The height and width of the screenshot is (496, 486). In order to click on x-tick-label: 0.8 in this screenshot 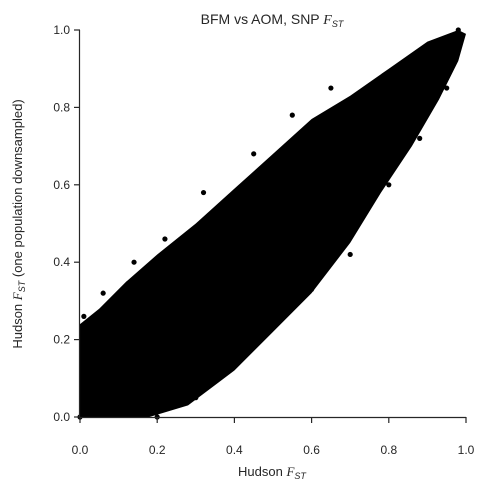, I will do `click(388, 450)`.